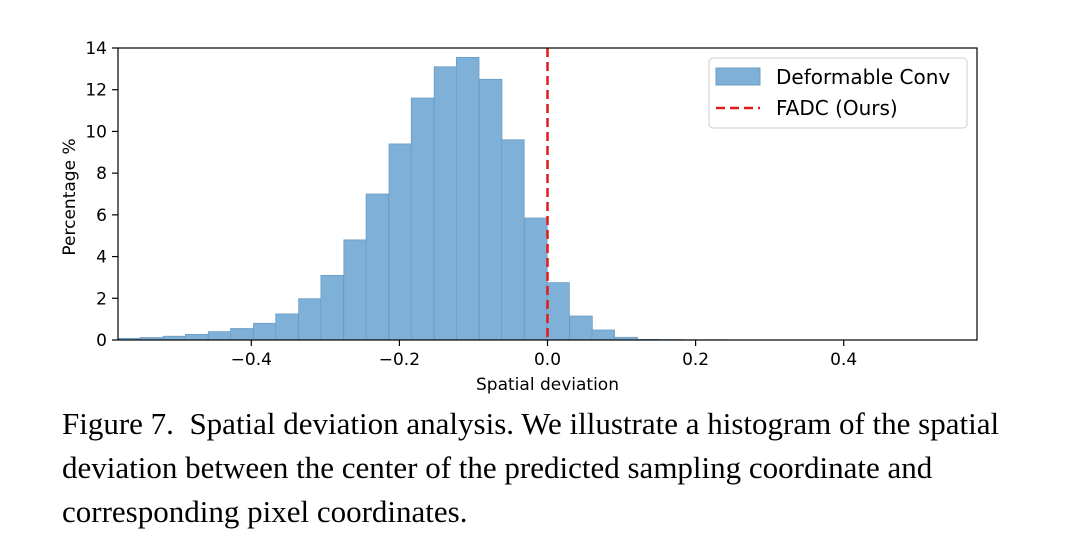 This screenshot has height=558, width=1066. Describe the element at coordinates (399, 360) in the screenshot. I see `x-tick-label: −0.2` at that location.